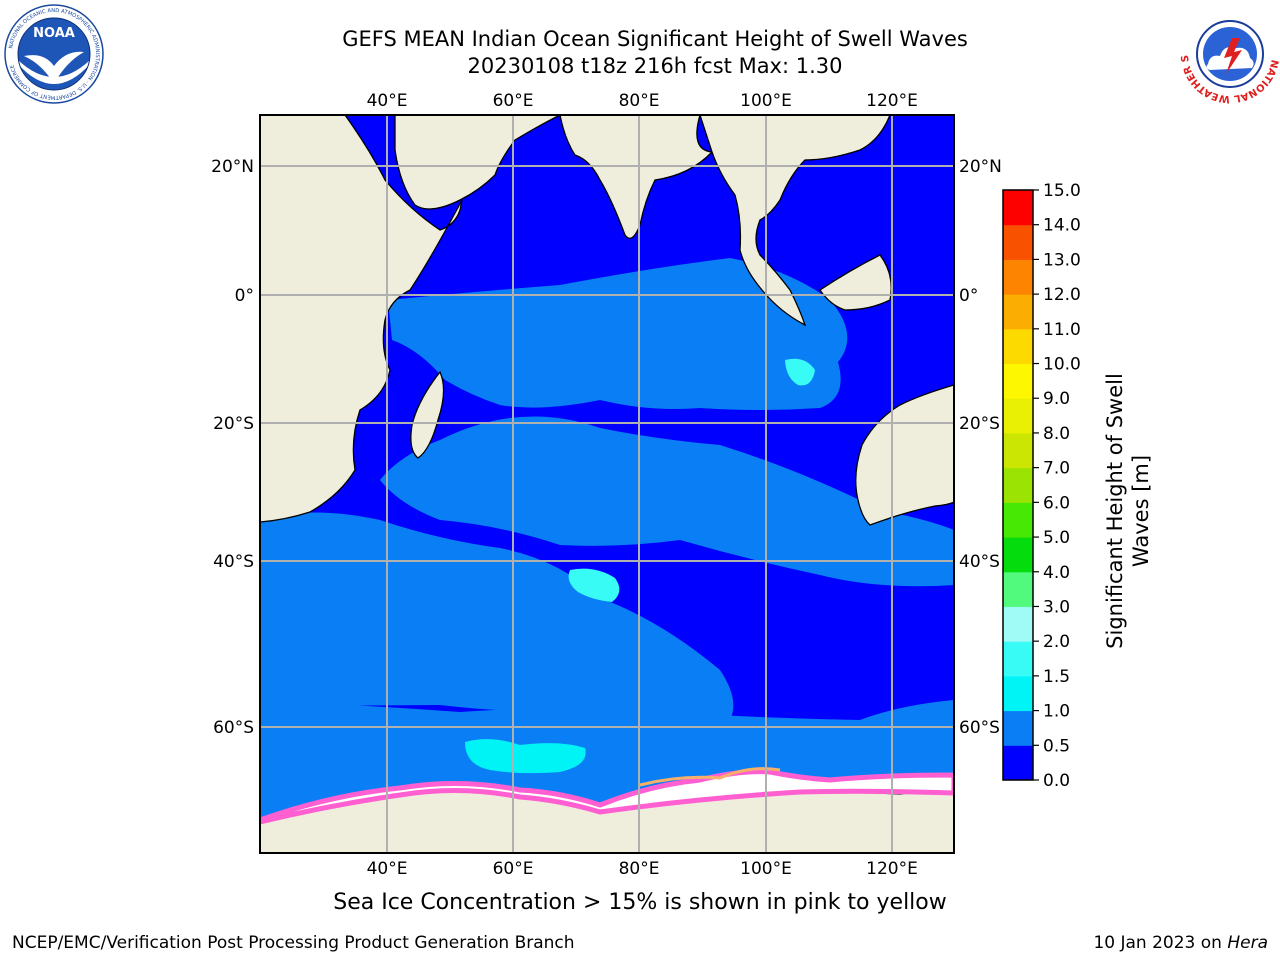  I want to click on swell-band-subtropical, so click(667, 501).